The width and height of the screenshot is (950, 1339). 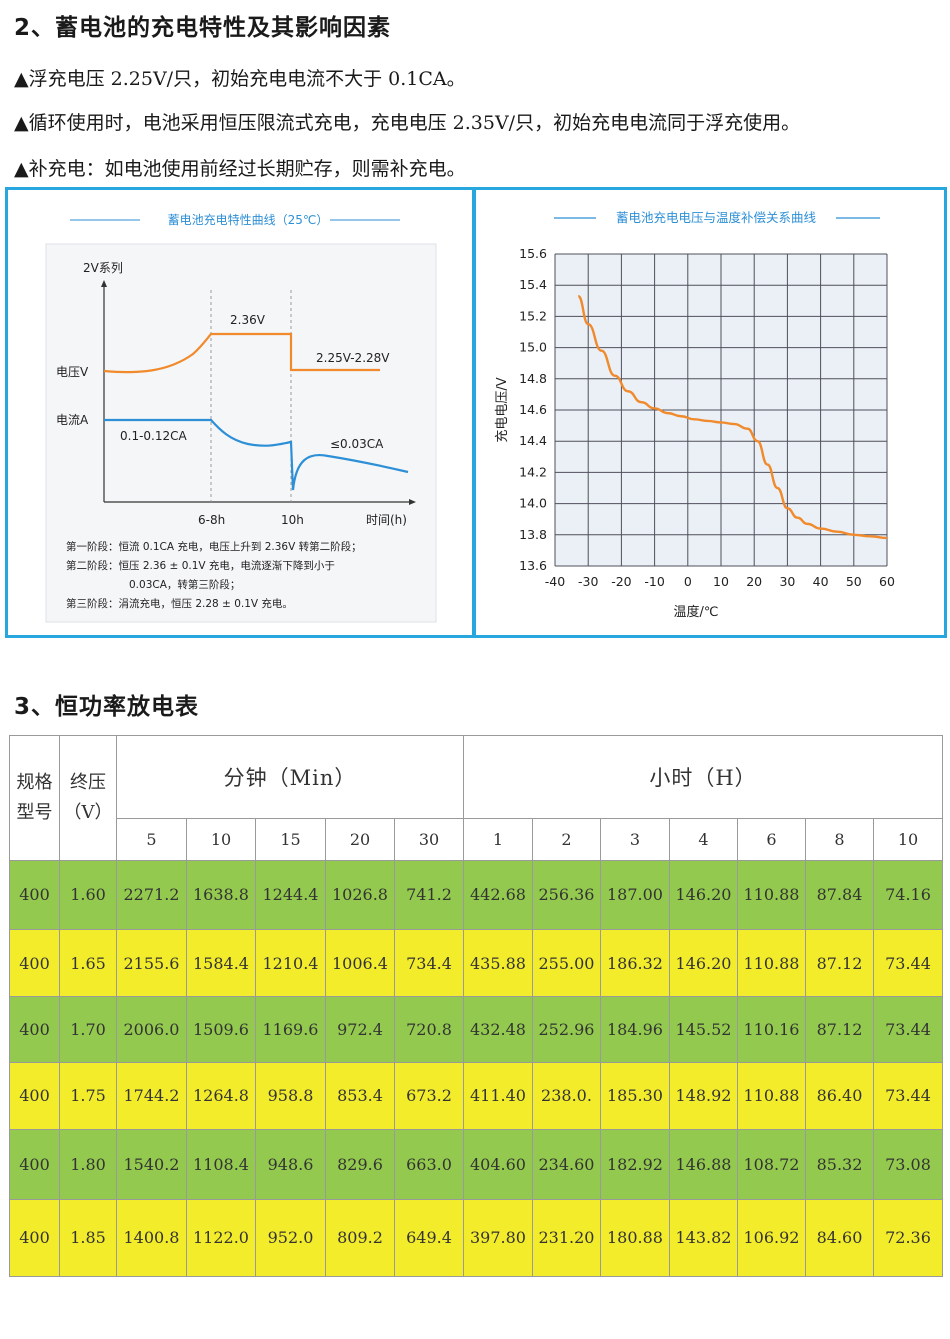 What do you see at coordinates (635, 1029) in the screenshot?
I see `table-cell: 184.96` at bounding box center [635, 1029].